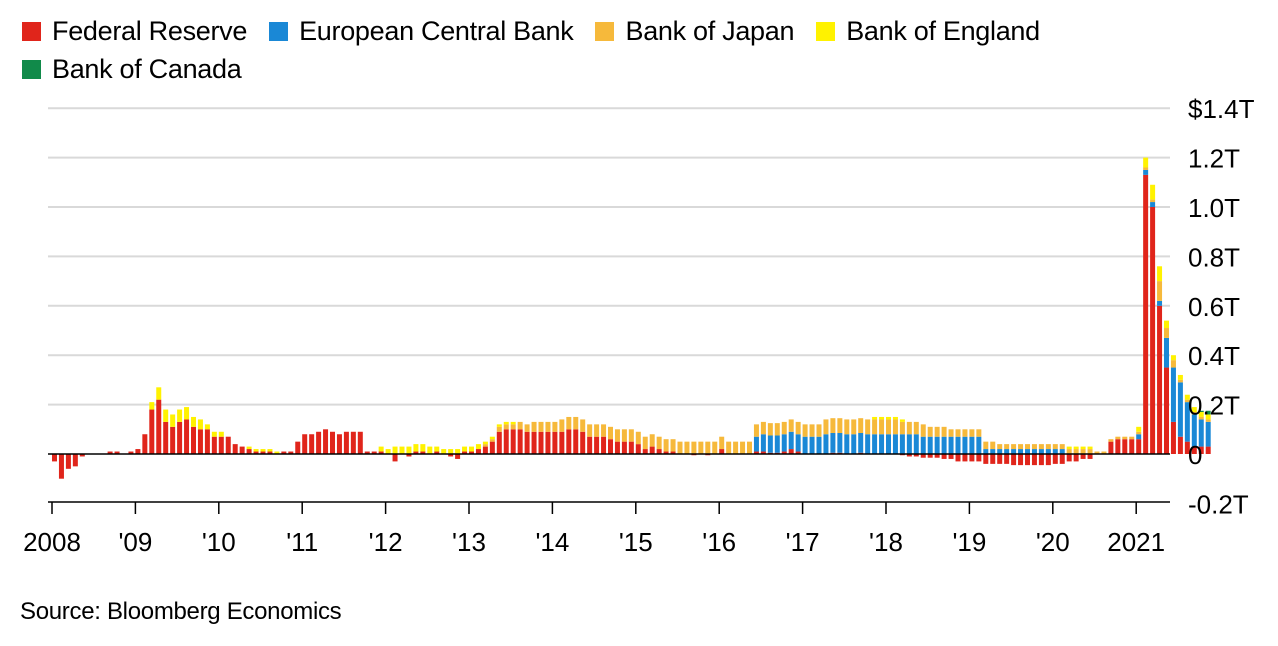 This screenshot has height=646, width=1278. What do you see at coordinates (52, 542) in the screenshot?
I see `x-tick-label: 2008` at bounding box center [52, 542].